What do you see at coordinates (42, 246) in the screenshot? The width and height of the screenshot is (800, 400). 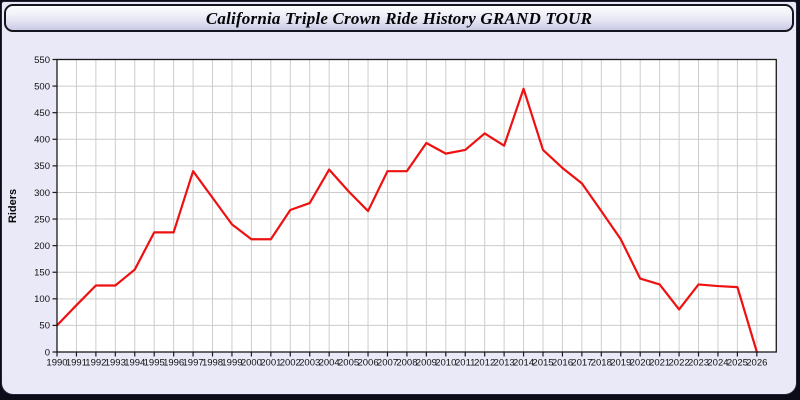 I see `y-tick-label: 200` at bounding box center [42, 246].